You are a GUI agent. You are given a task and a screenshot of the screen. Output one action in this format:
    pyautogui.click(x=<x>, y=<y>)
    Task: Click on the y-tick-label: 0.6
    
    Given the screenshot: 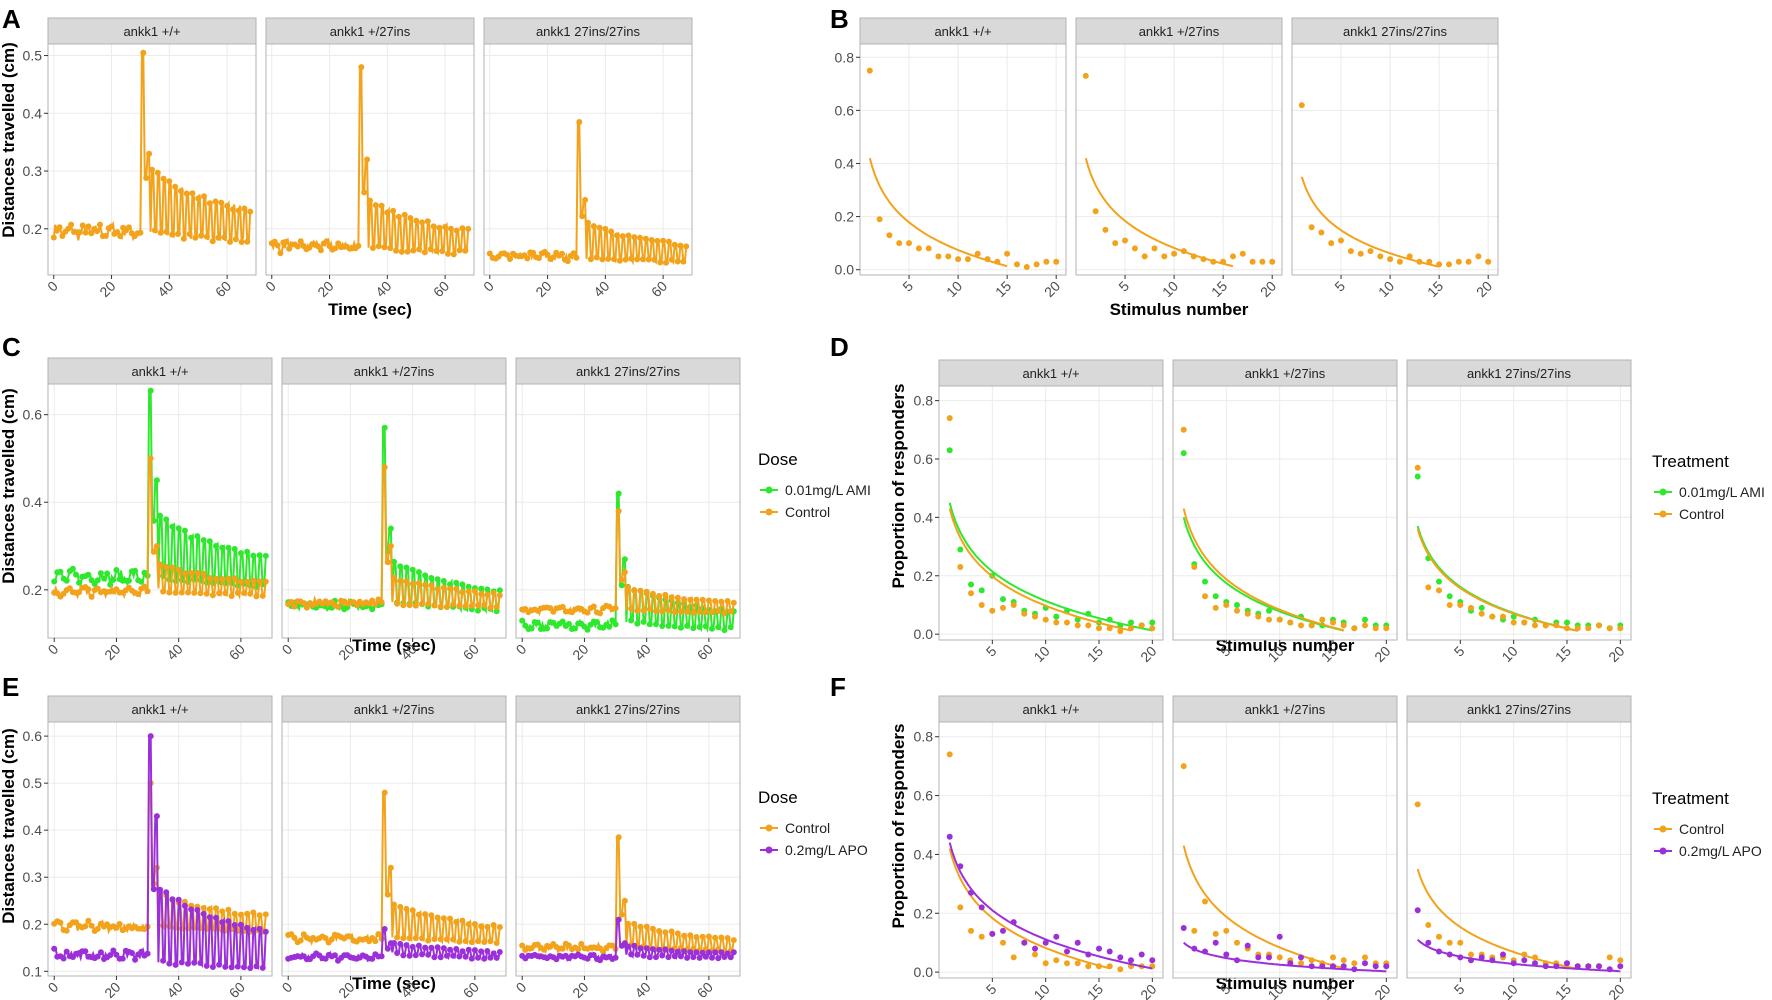 What is the action you would take?
    pyautogui.click(x=33, y=736)
    